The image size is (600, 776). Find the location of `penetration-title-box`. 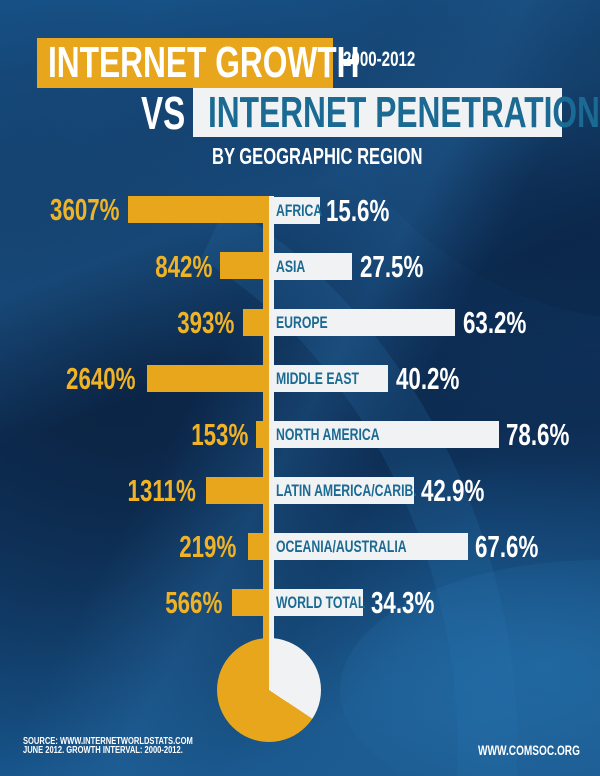

penetration-title-box is located at coordinates (377, 112).